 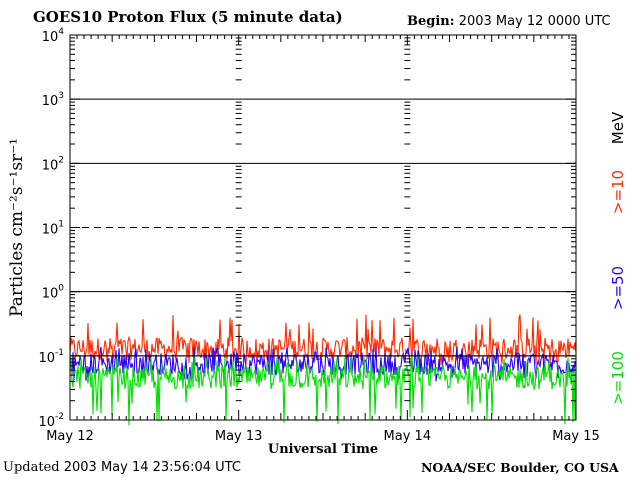 I want to click on y-tick-label: 10⁴, so click(x=53, y=36).